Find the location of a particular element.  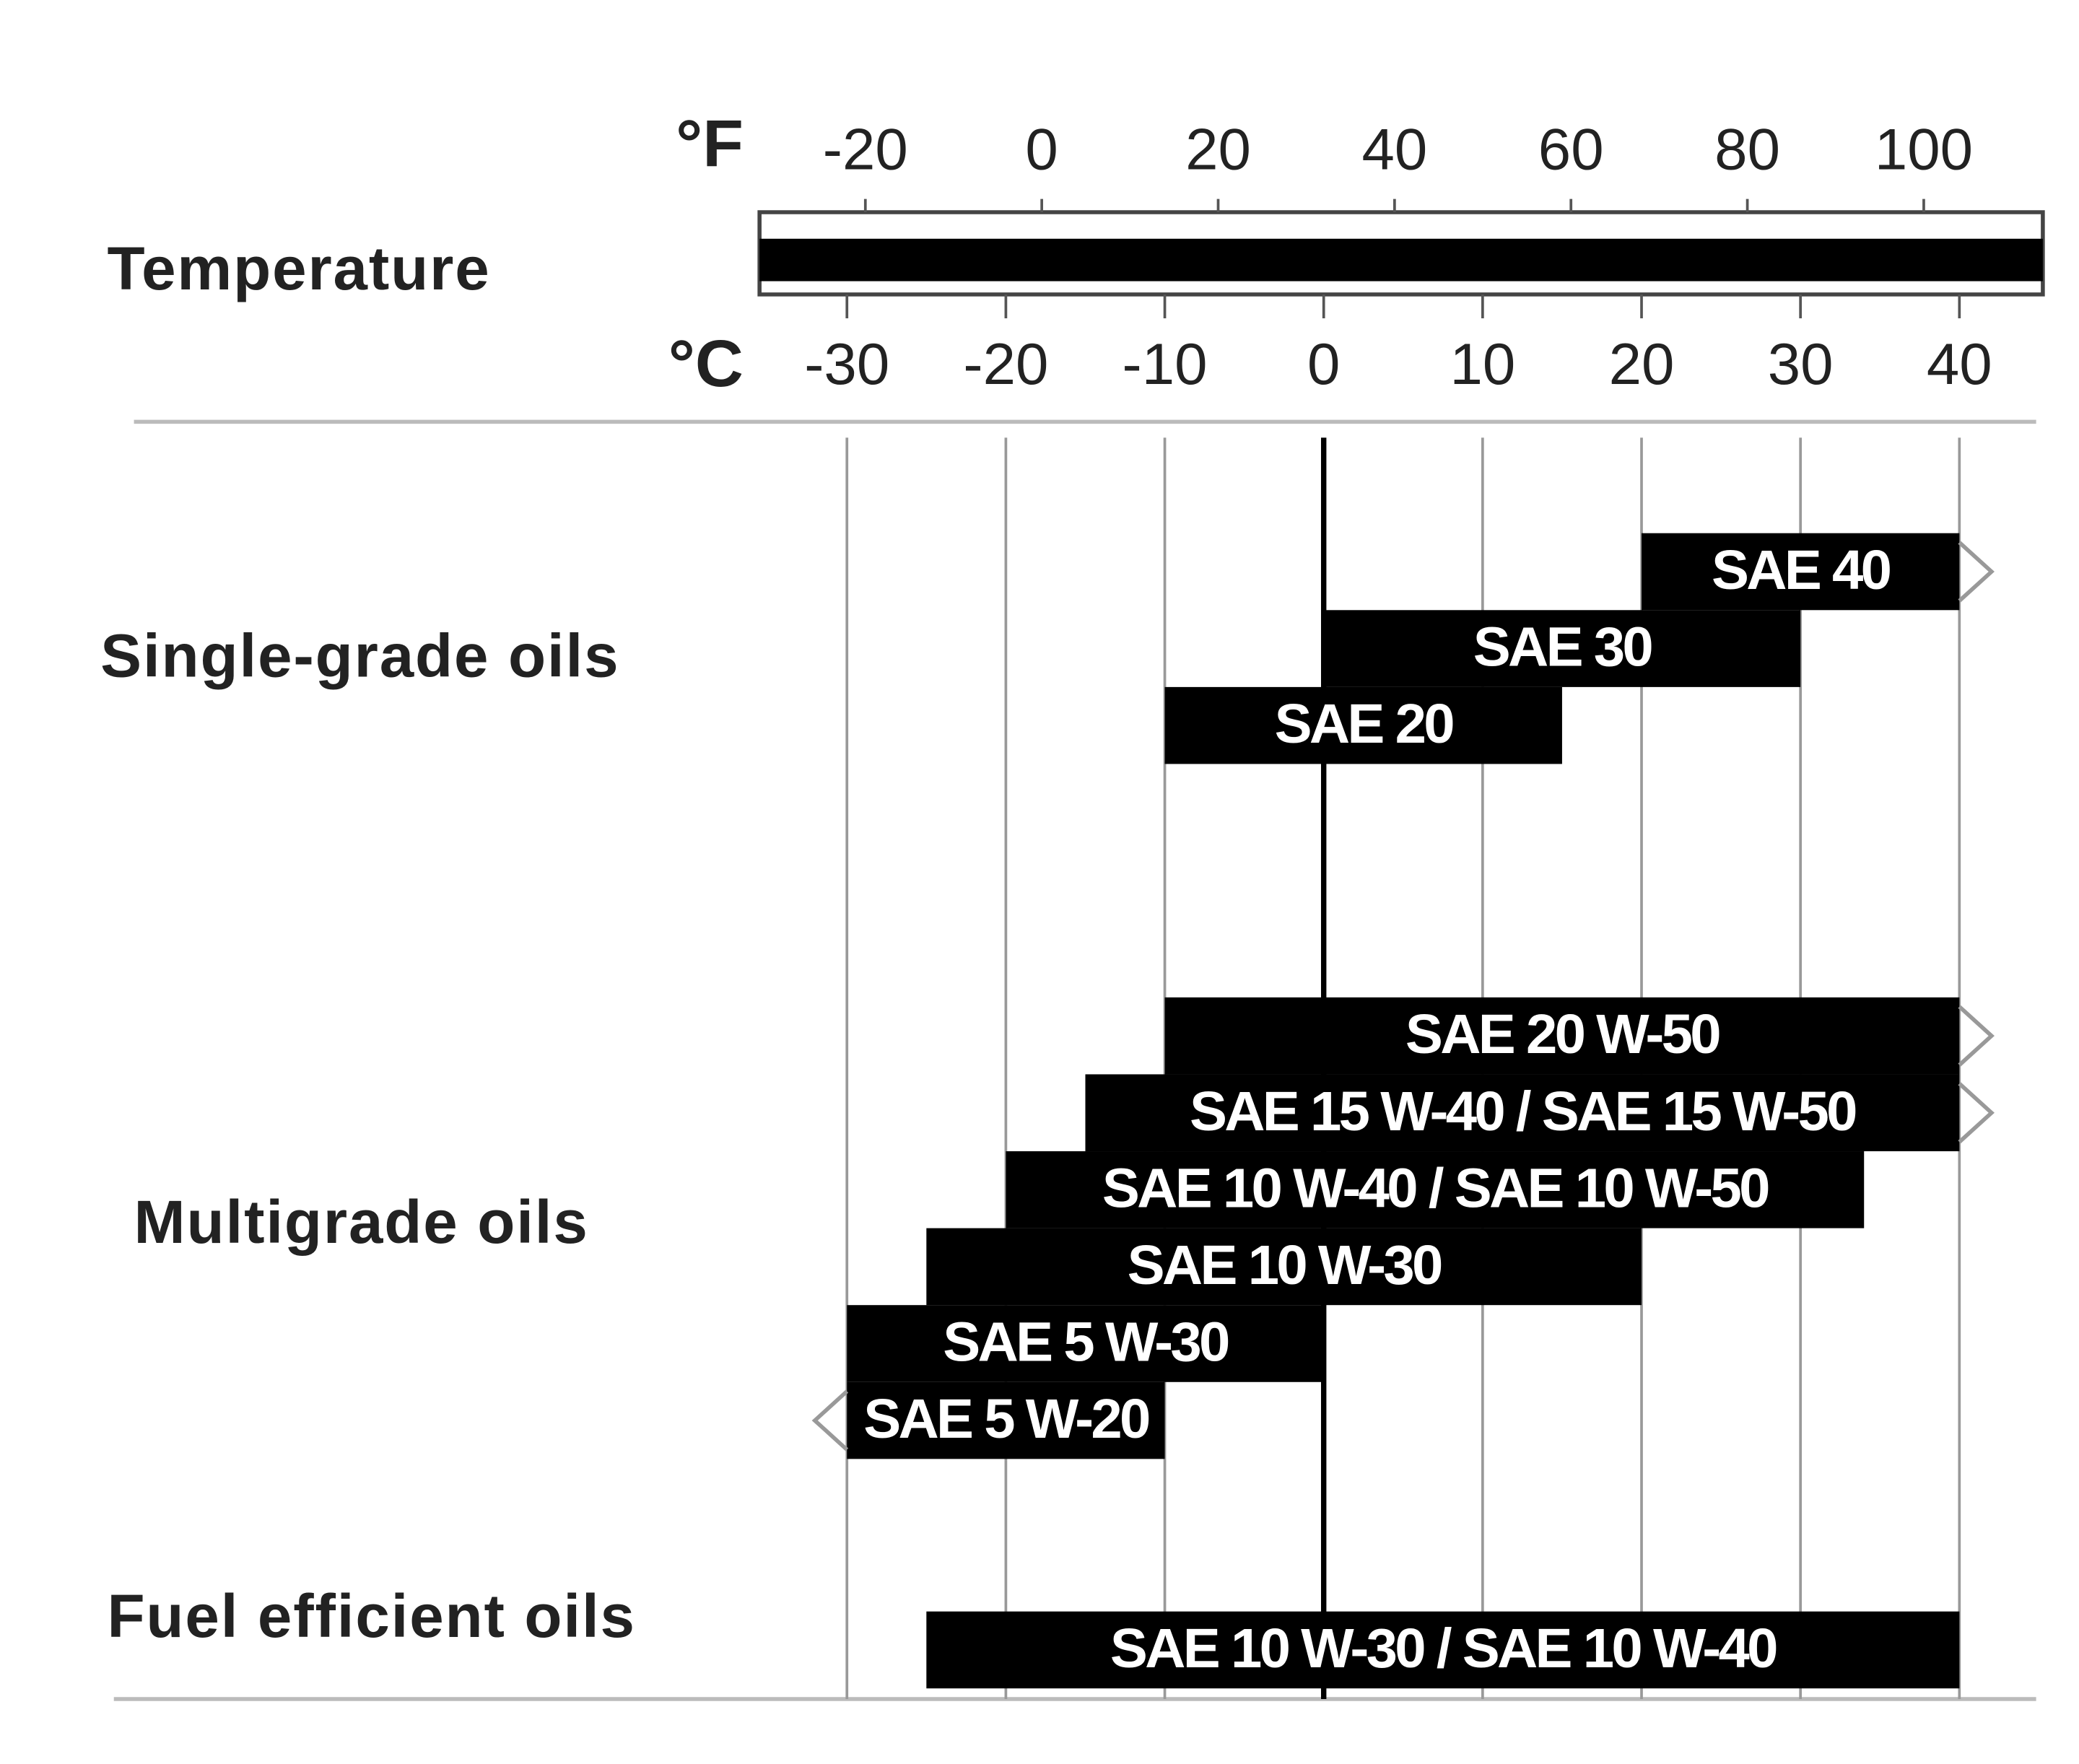

bar-label: SAE 15 W-40 / SAE 15 W-50 is located at coordinates (1522, 1111).